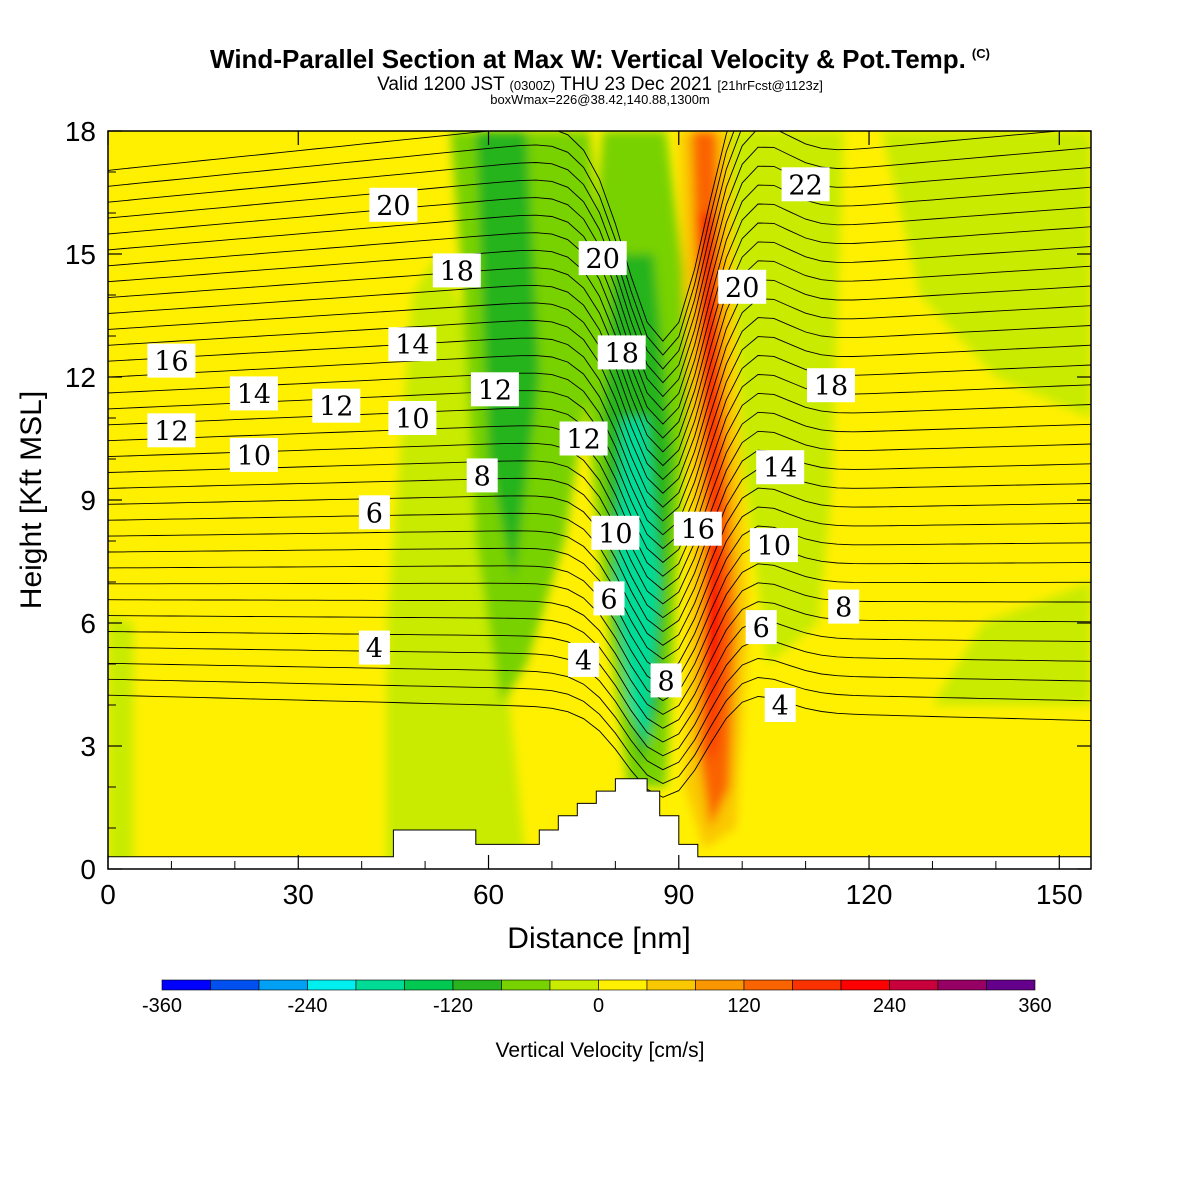 Image resolution: width=1200 pixels, height=1200 pixels. Describe the element at coordinates (598, 1006) in the screenshot. I see `colorbar-tick-label: 0` at that location.